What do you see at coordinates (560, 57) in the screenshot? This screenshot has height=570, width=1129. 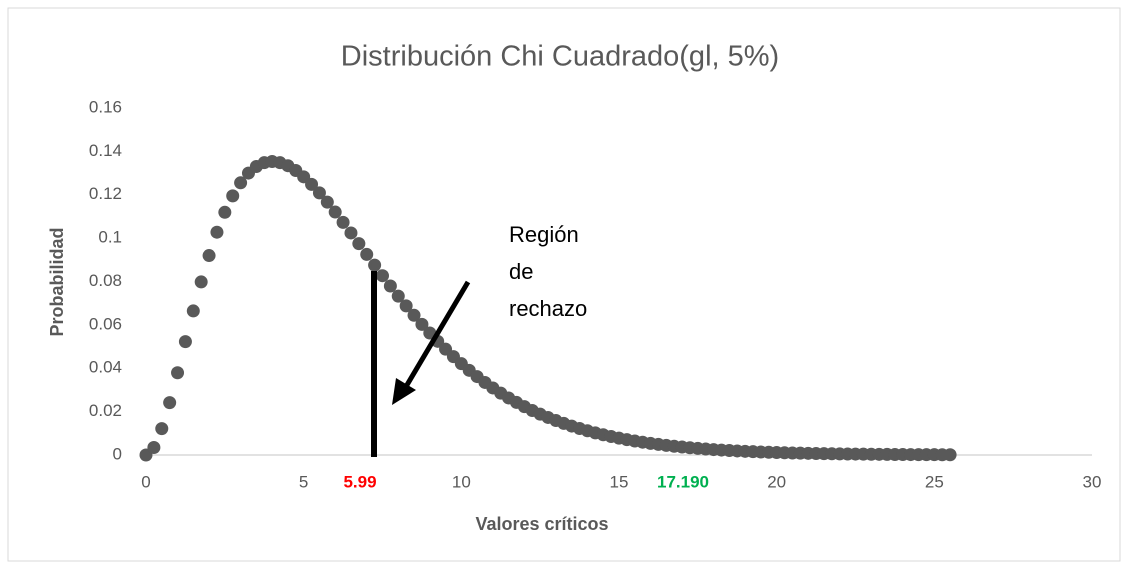 I see `chart-title: Distribución Chi Cuadrado(gl, 5%)` at bounding box center [560, 57].